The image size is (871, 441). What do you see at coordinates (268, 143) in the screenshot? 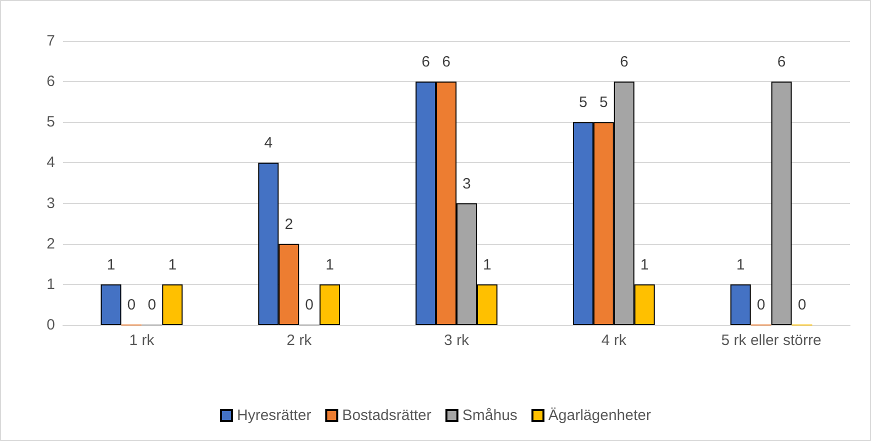
I see `data-label: 4` at bounding box center [268, 143].